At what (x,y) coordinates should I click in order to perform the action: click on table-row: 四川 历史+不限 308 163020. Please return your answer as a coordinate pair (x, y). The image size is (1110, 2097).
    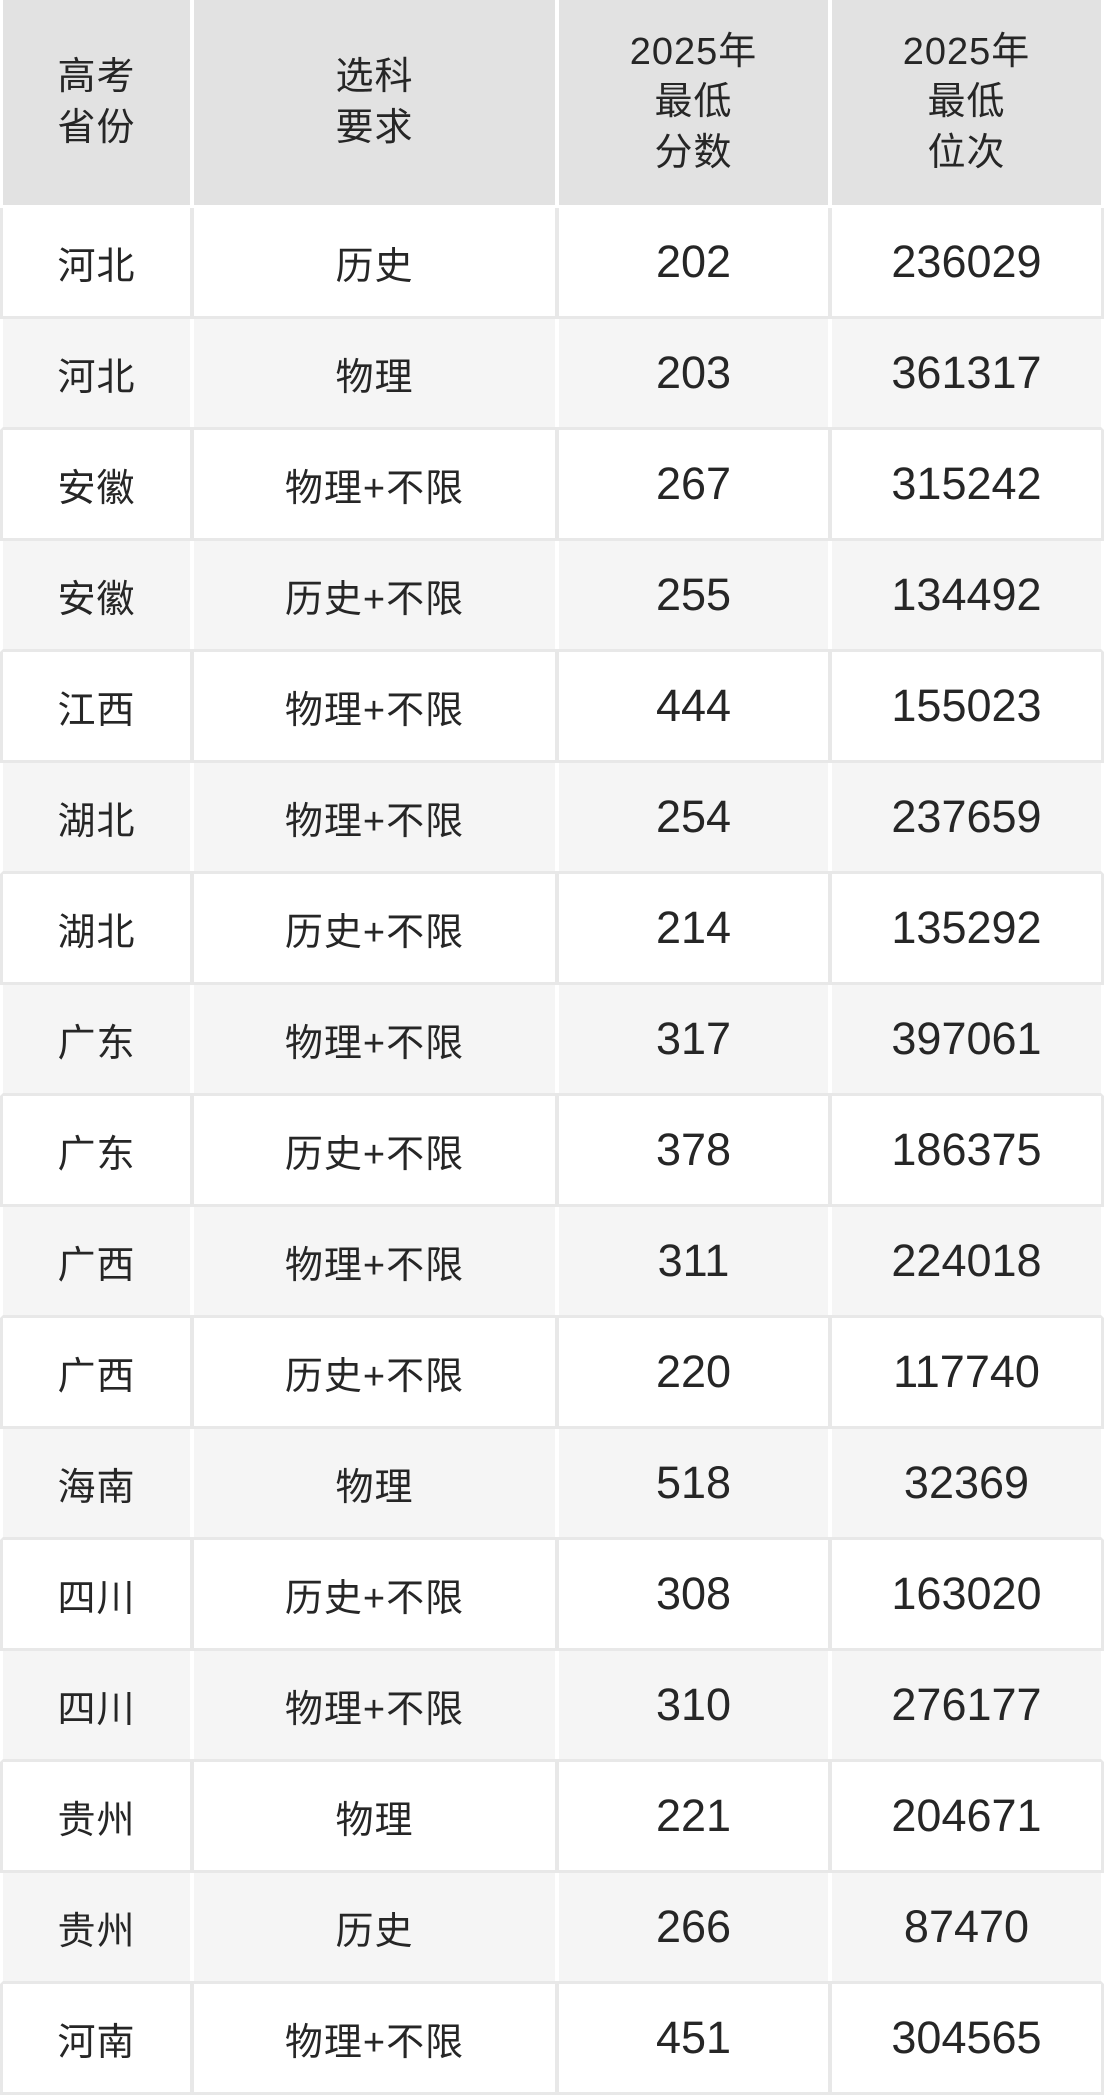
    Looking at the image, I should click on (552, 1595).